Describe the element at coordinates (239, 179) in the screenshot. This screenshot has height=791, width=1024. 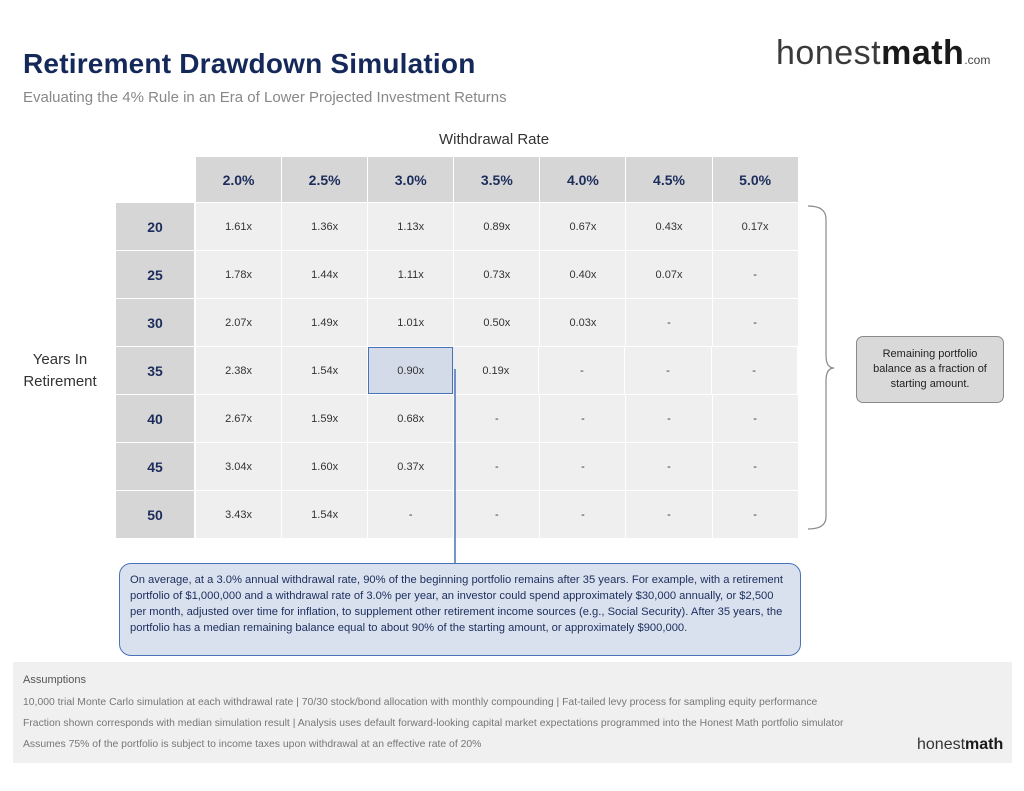
I see `column-header: 2.0%` at that location.